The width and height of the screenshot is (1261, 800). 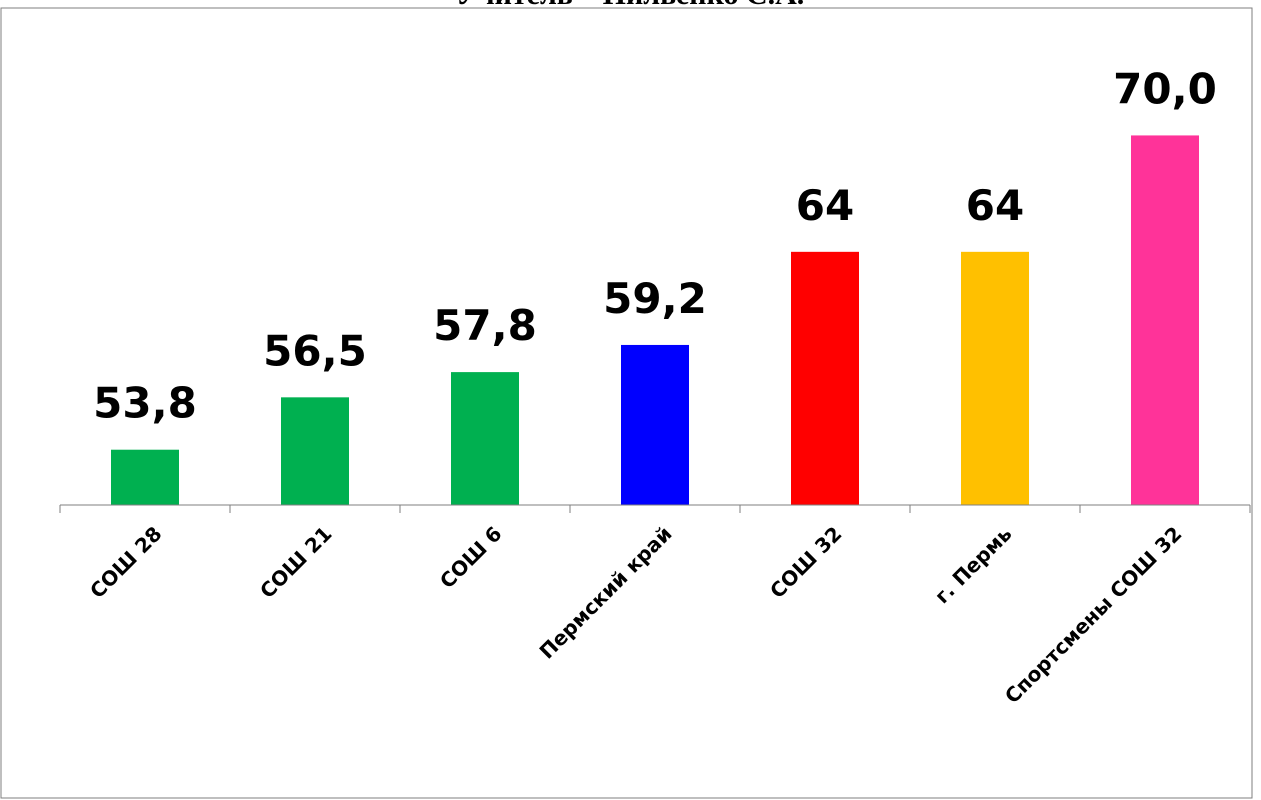 I want to click on category-label-2: СОШ 21, so click(x=295, y=562).